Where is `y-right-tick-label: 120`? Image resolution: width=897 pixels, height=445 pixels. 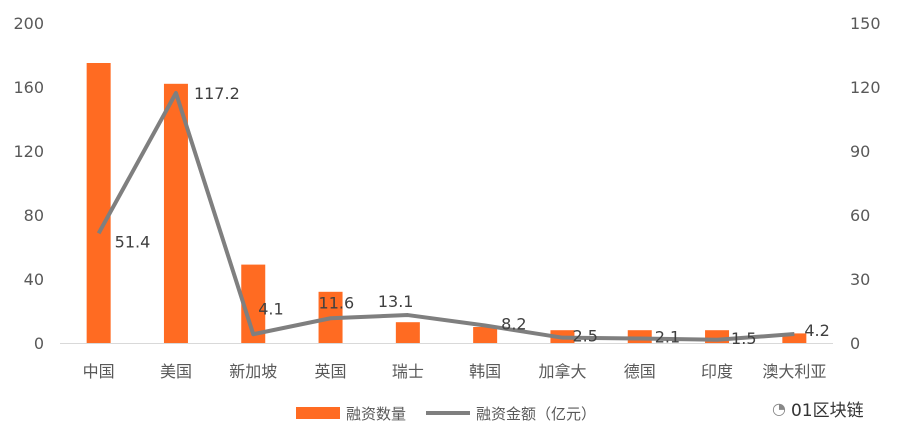 y-right-tick-label: 120 is located at coordinates (865, 87).